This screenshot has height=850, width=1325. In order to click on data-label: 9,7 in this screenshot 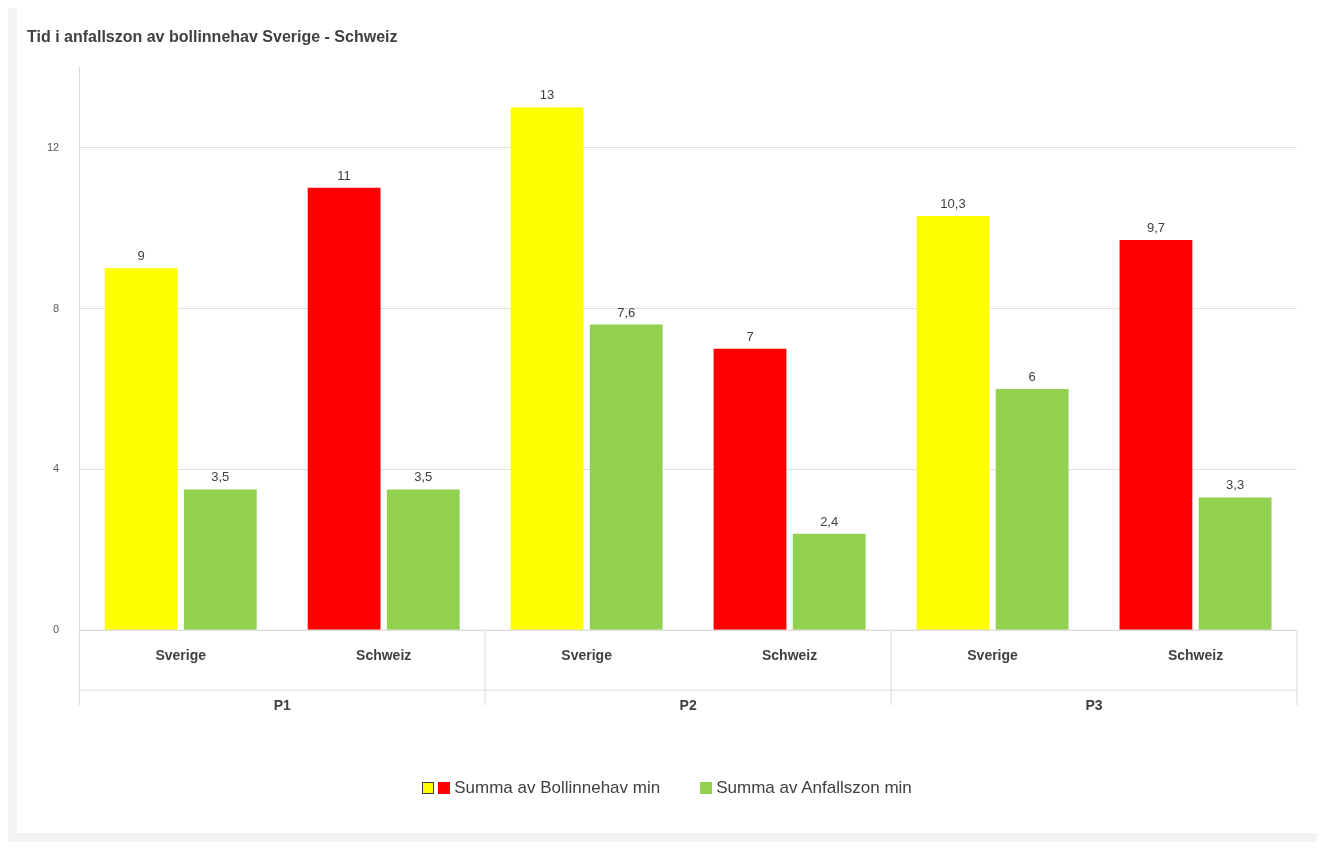, I will do `click(1155, 228)`.